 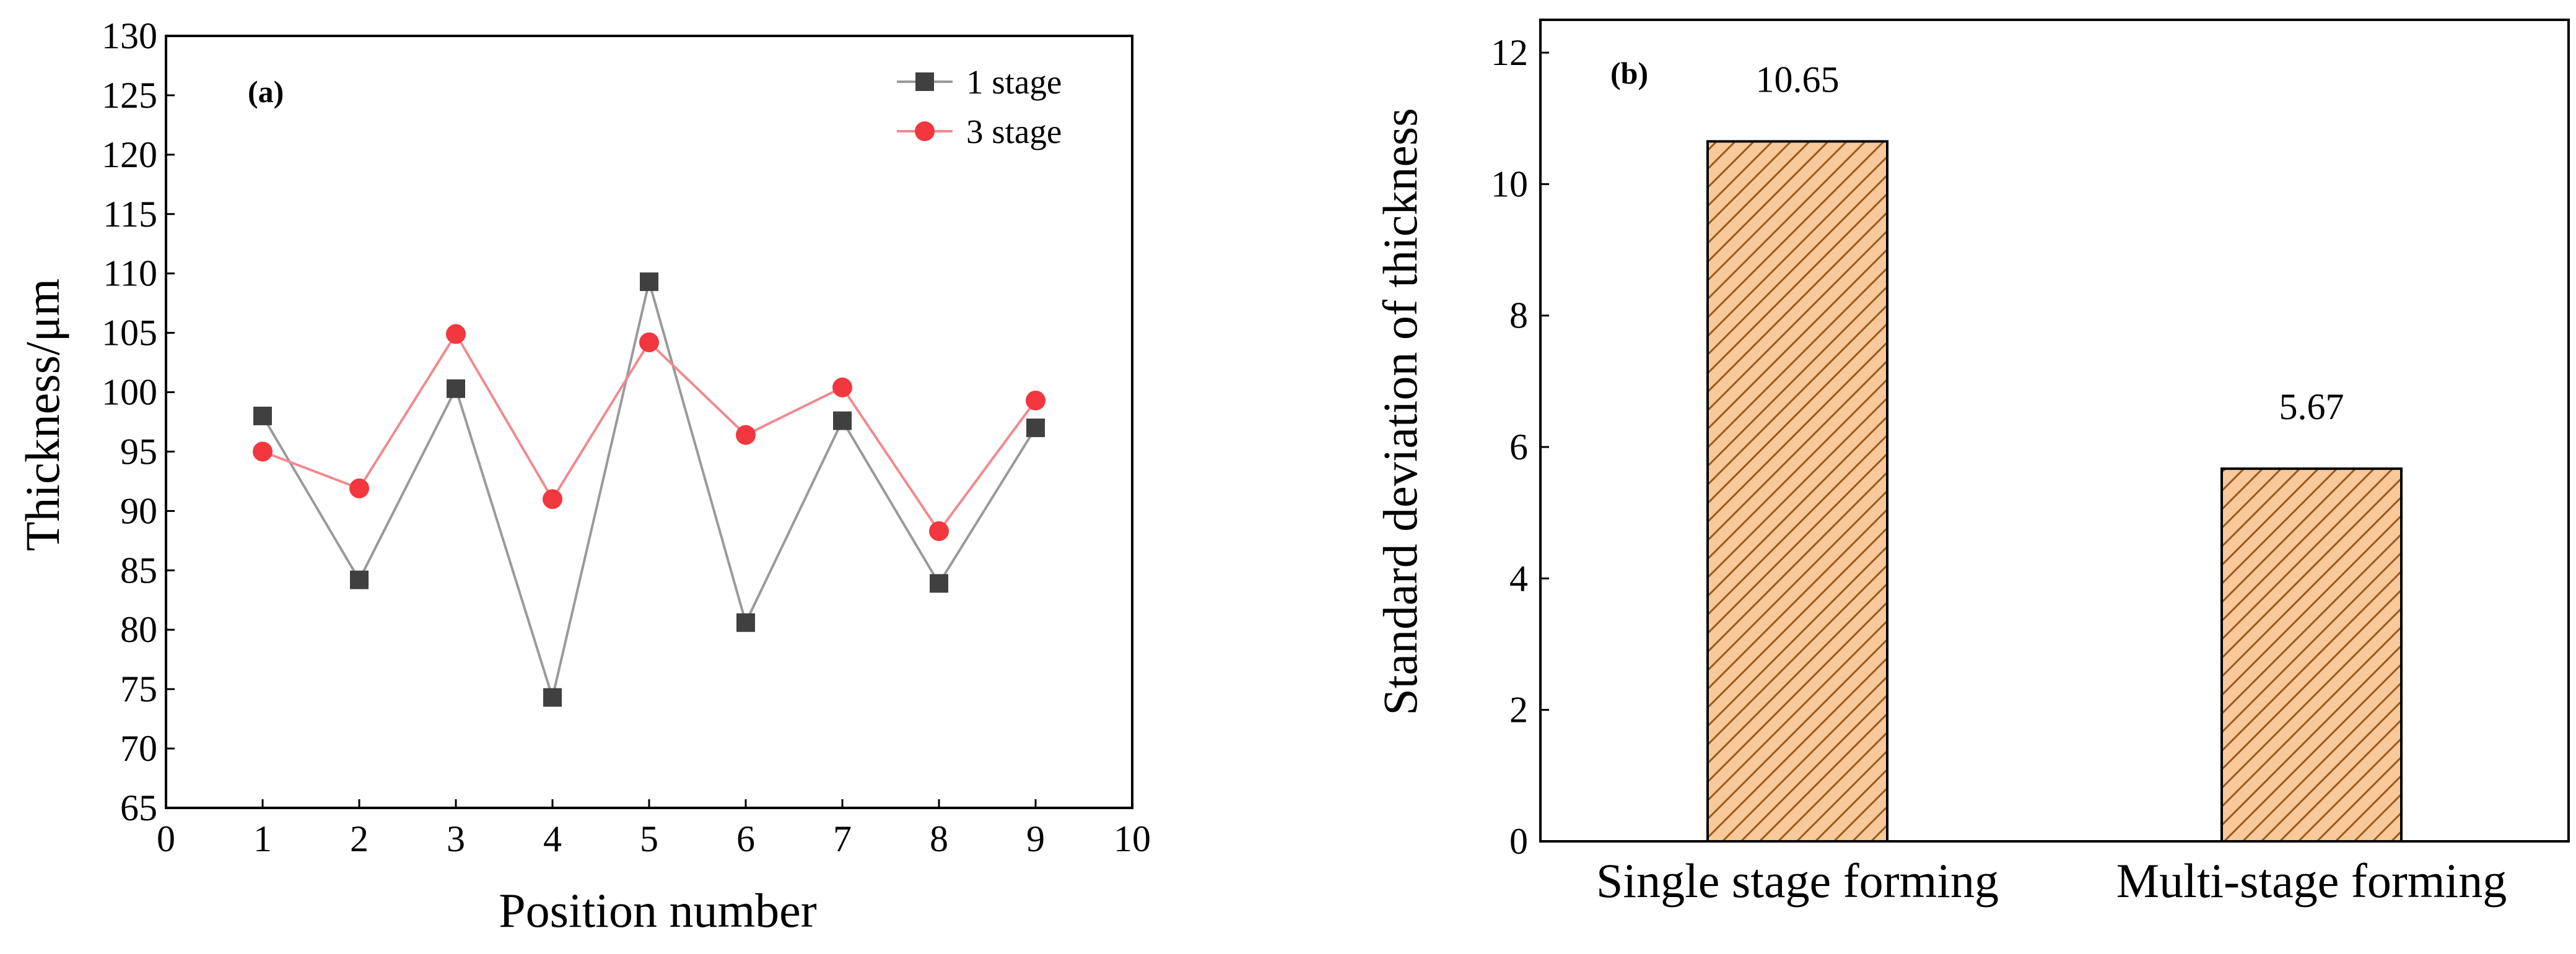 What do you see at coordinates (925, 131) in the screenshot?
I see `legend-marker-3-stage` at bounding box center [925, 131].